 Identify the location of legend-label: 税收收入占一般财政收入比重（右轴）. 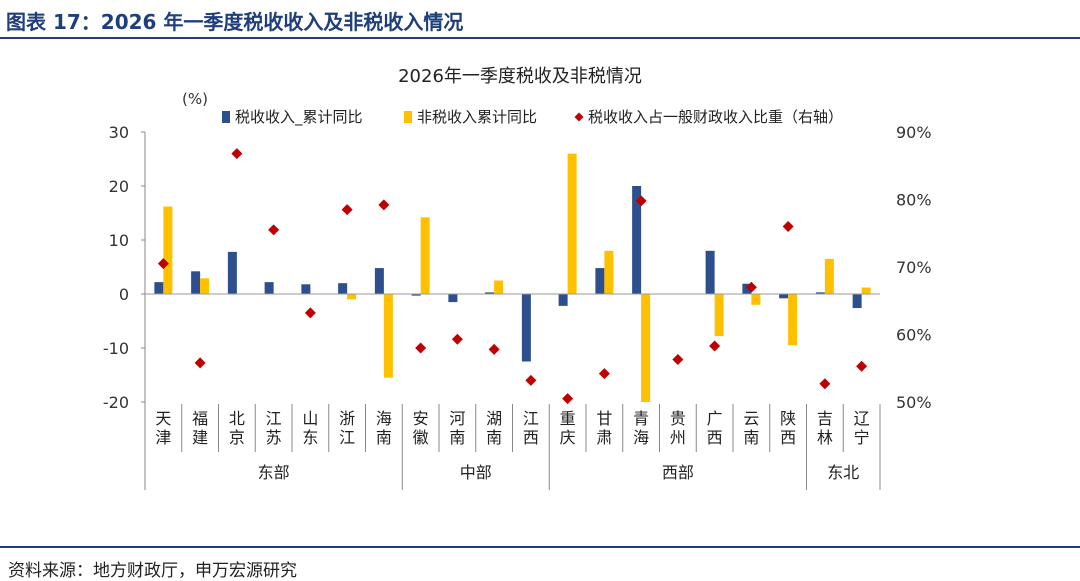
(715, 117).